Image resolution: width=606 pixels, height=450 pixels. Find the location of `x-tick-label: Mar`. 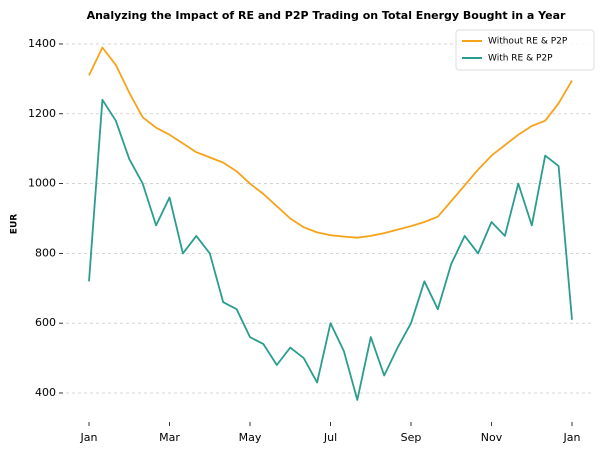

x-tick-label: Mar is located at coordinates (169, 437).